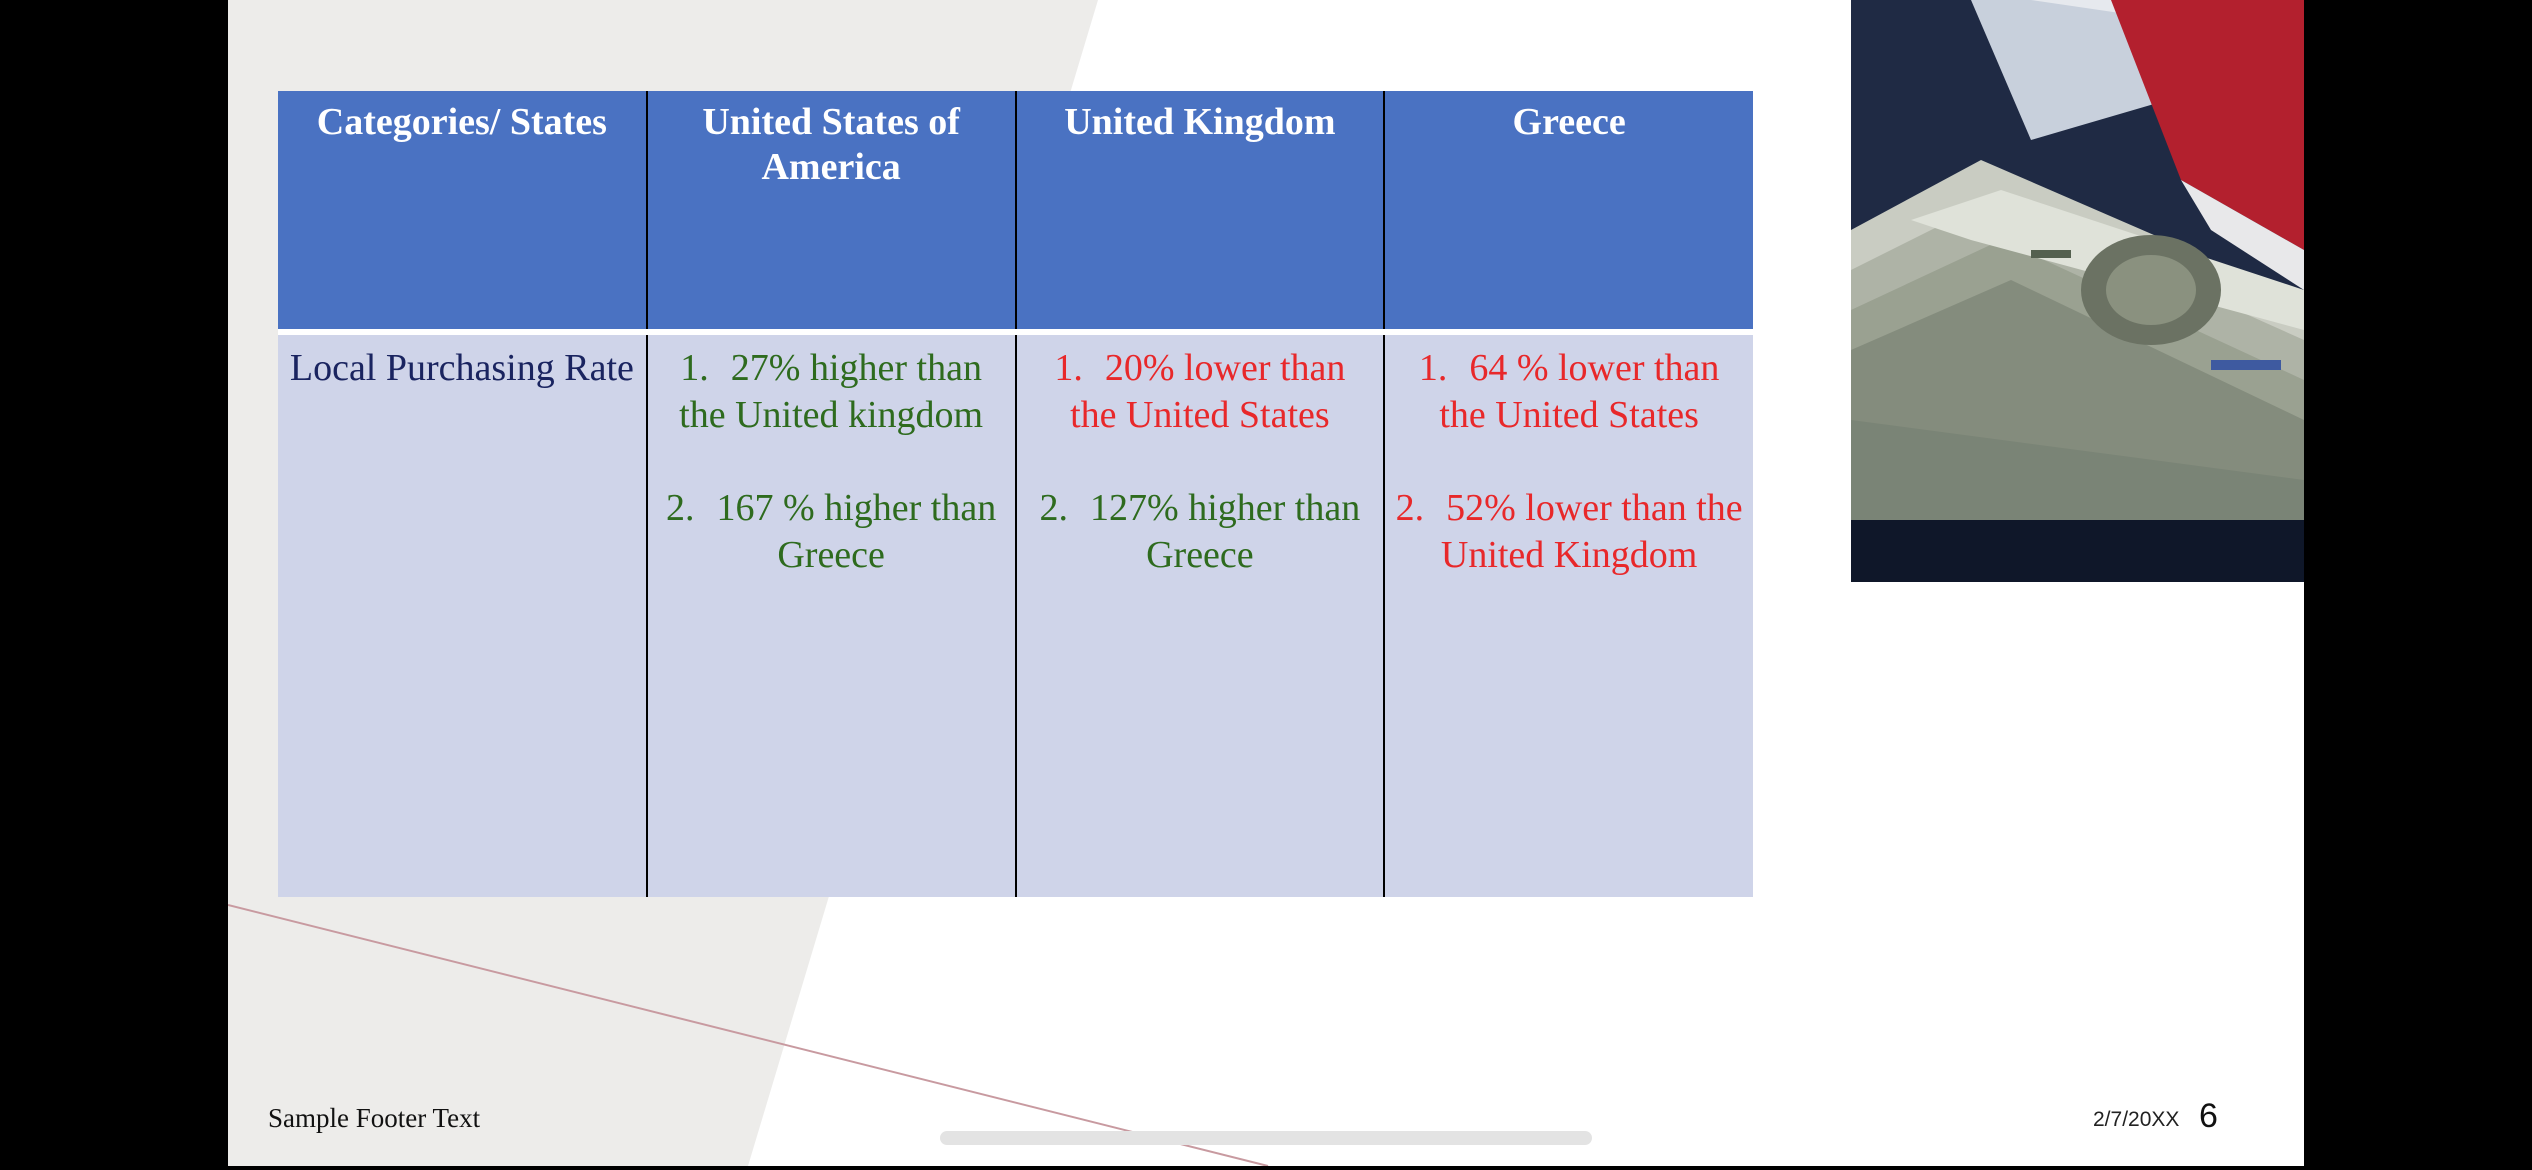  I want to click on list-item: 1. 64 % lower than the United States, so click(1569, 392).